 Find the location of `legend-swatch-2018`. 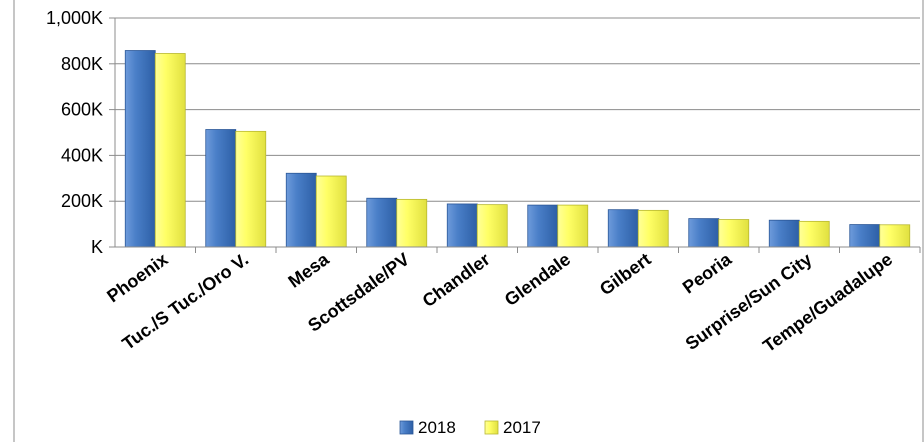

legend-swatch-2018 is located at coordinates (406, 427).